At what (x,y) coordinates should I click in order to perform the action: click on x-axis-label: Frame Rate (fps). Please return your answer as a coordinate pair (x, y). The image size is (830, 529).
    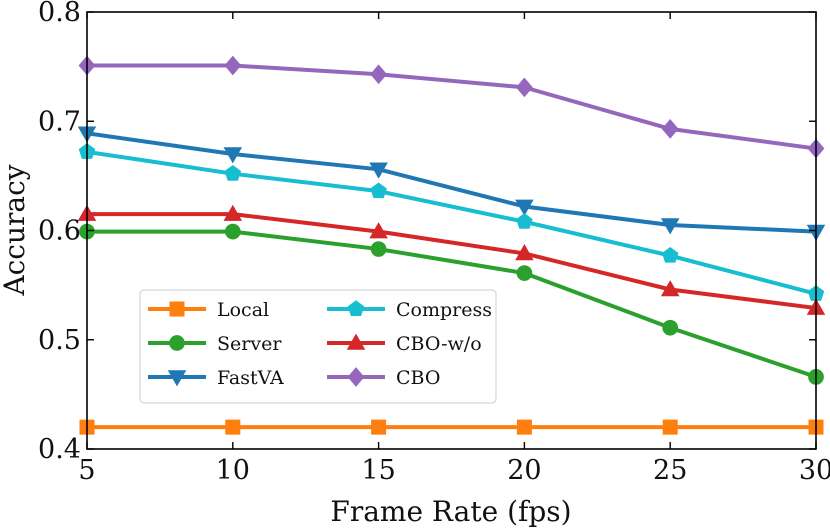
    Looking at the image, I should click on (450, 511).